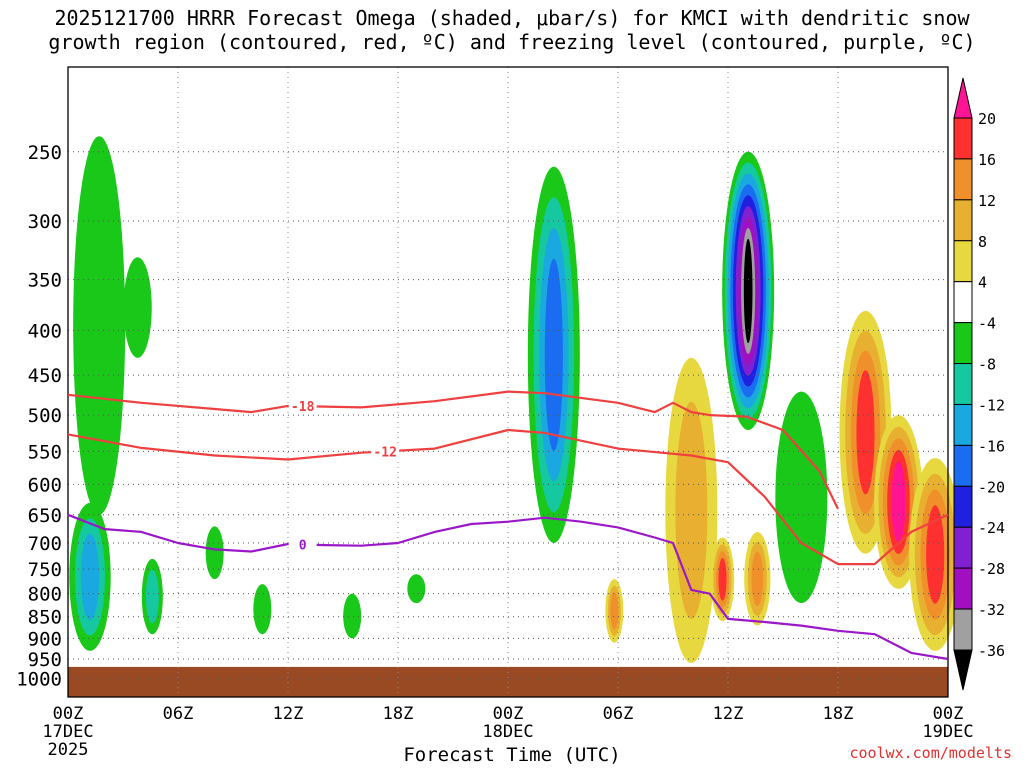  I want to click on y-tick-label: 750, so click(45, 570).